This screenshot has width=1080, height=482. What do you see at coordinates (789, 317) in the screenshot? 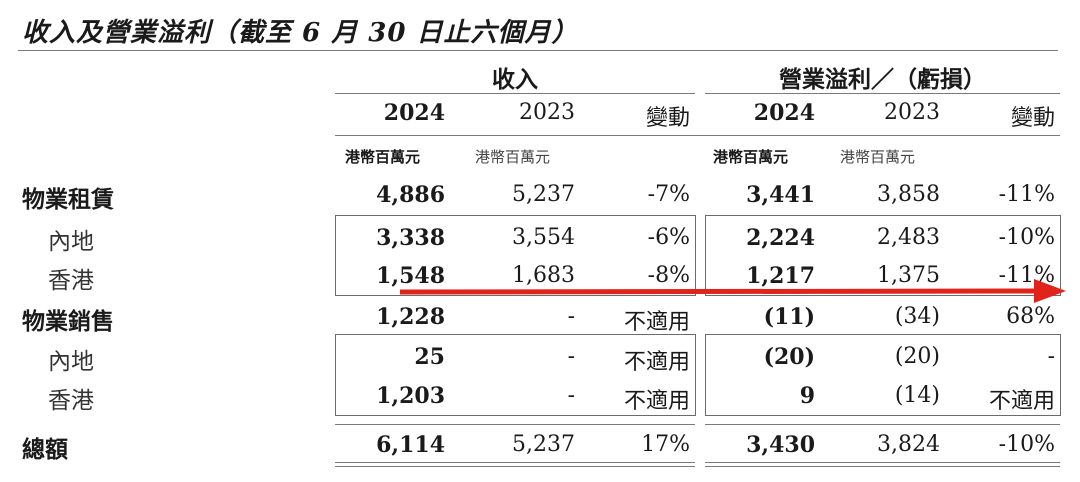
I see `table-cell: (11)` at bounding box center [789, 317].